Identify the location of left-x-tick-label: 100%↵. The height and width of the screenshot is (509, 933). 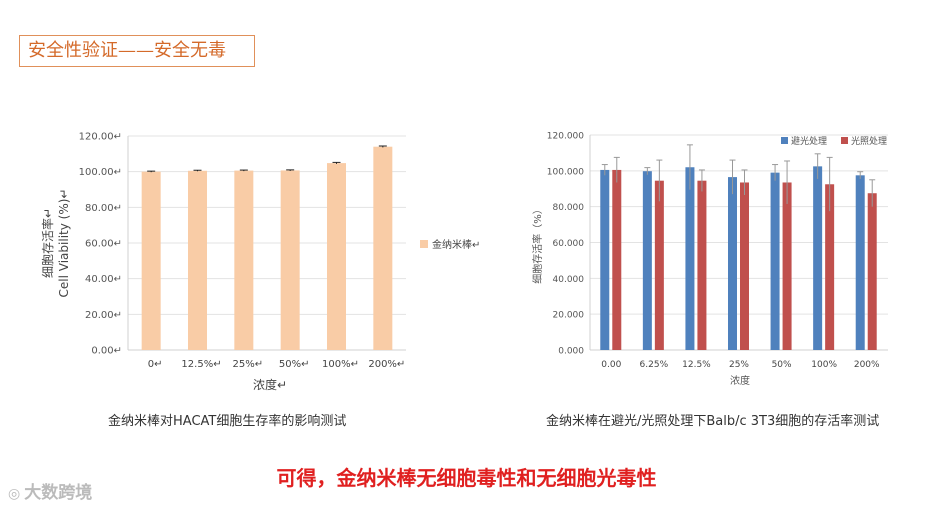
(340, 364).